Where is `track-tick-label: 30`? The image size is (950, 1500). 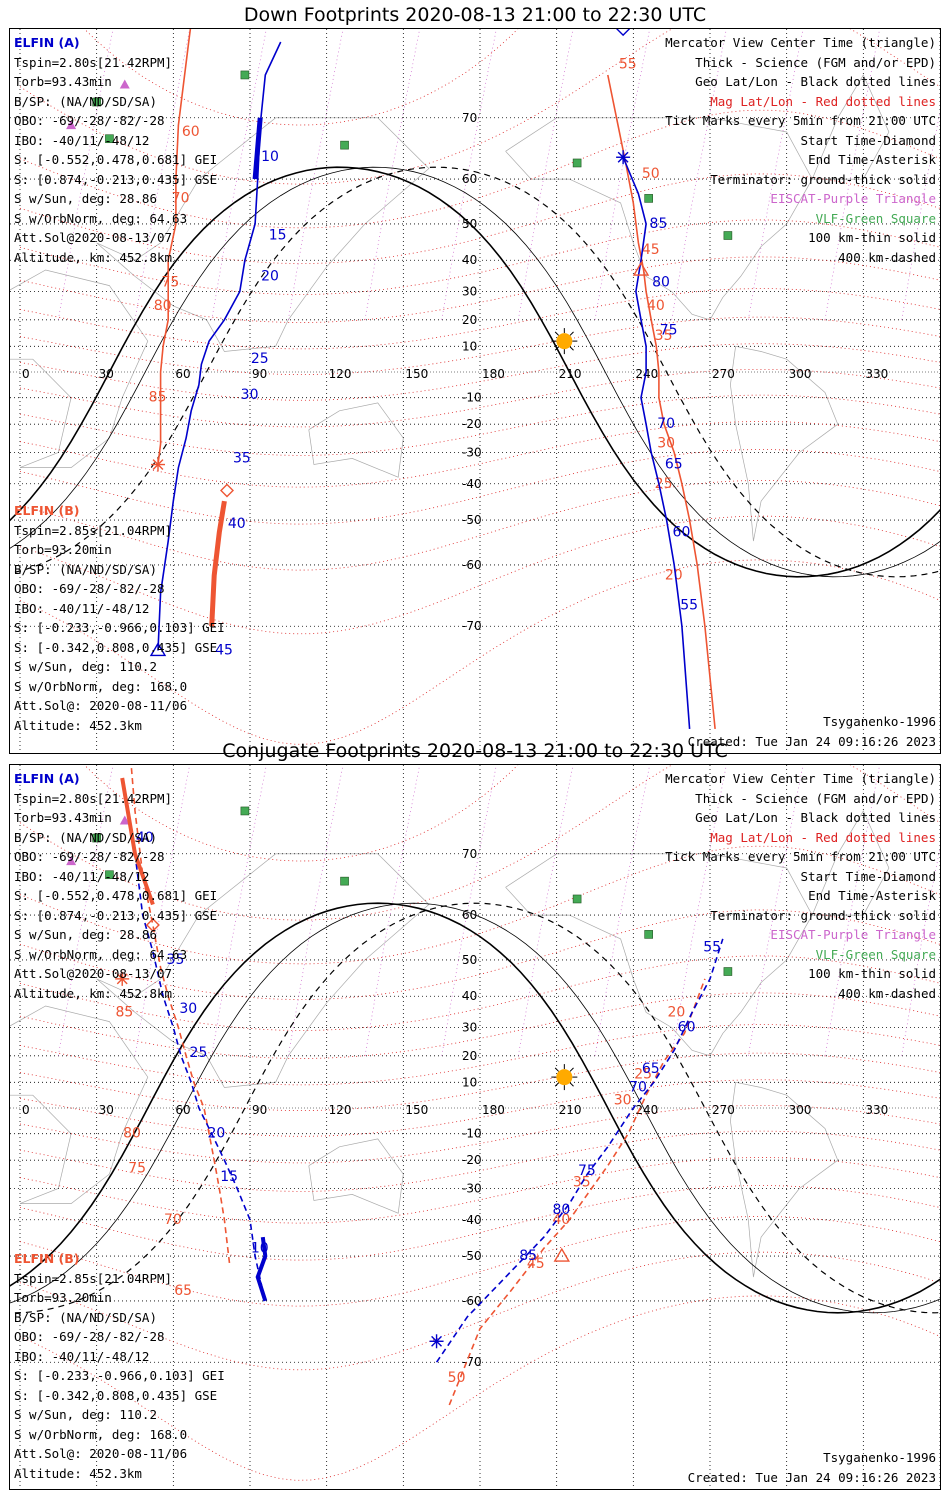
track-tick-label: 30 is located at coordinates (188, 1009).